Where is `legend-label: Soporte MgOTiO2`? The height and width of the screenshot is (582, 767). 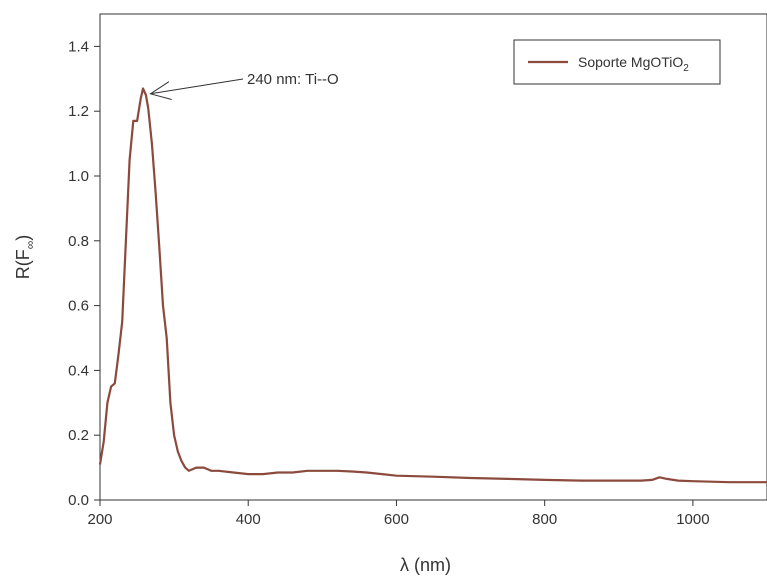
legend-label: Soporte MgOTiO2 is located at coordinates (633, 64).